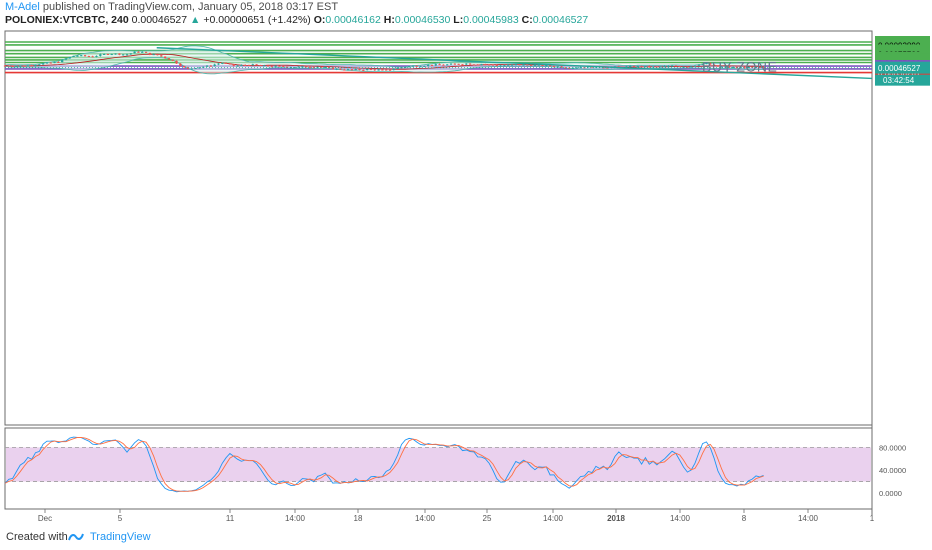 Image resolution: width=932 pixels, height=550 pixels. I want to click on stoch-tick-label: 80.0000, so click(892, 447).